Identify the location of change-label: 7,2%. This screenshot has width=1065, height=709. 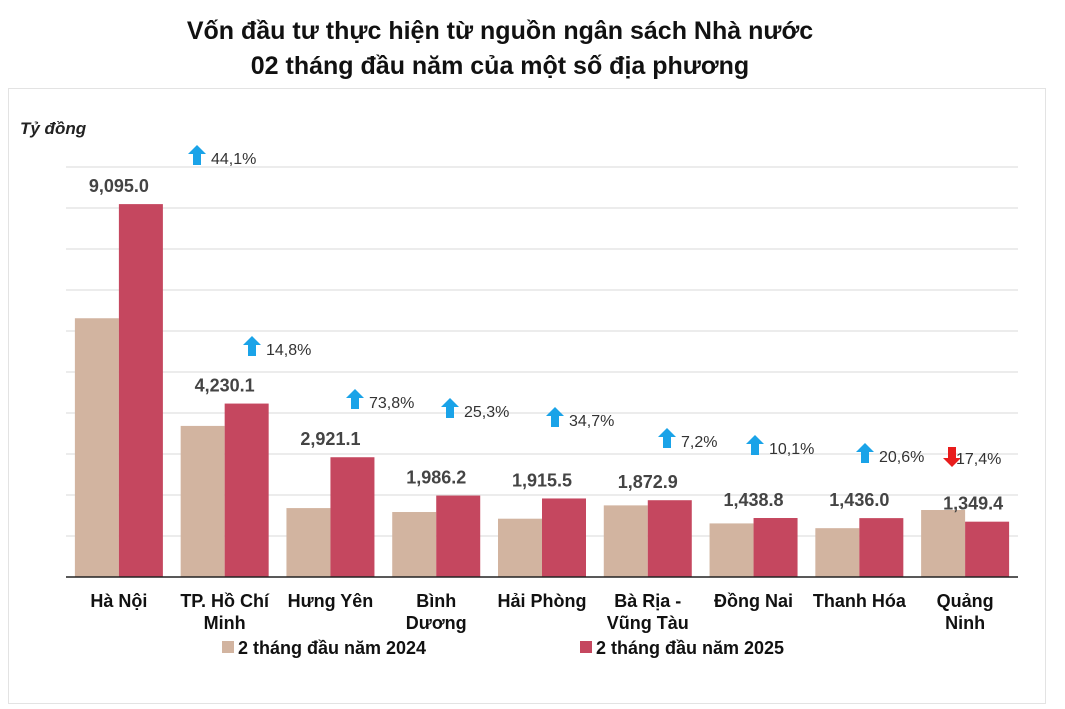
(699, 442).